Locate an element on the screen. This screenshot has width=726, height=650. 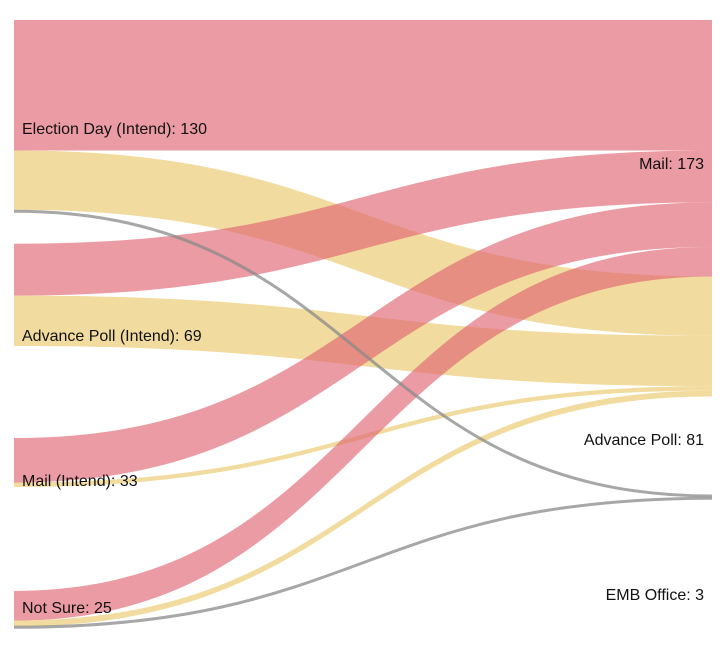
target-label-emb-office: EMB Office: 3 is located at coordinates (655, 595).